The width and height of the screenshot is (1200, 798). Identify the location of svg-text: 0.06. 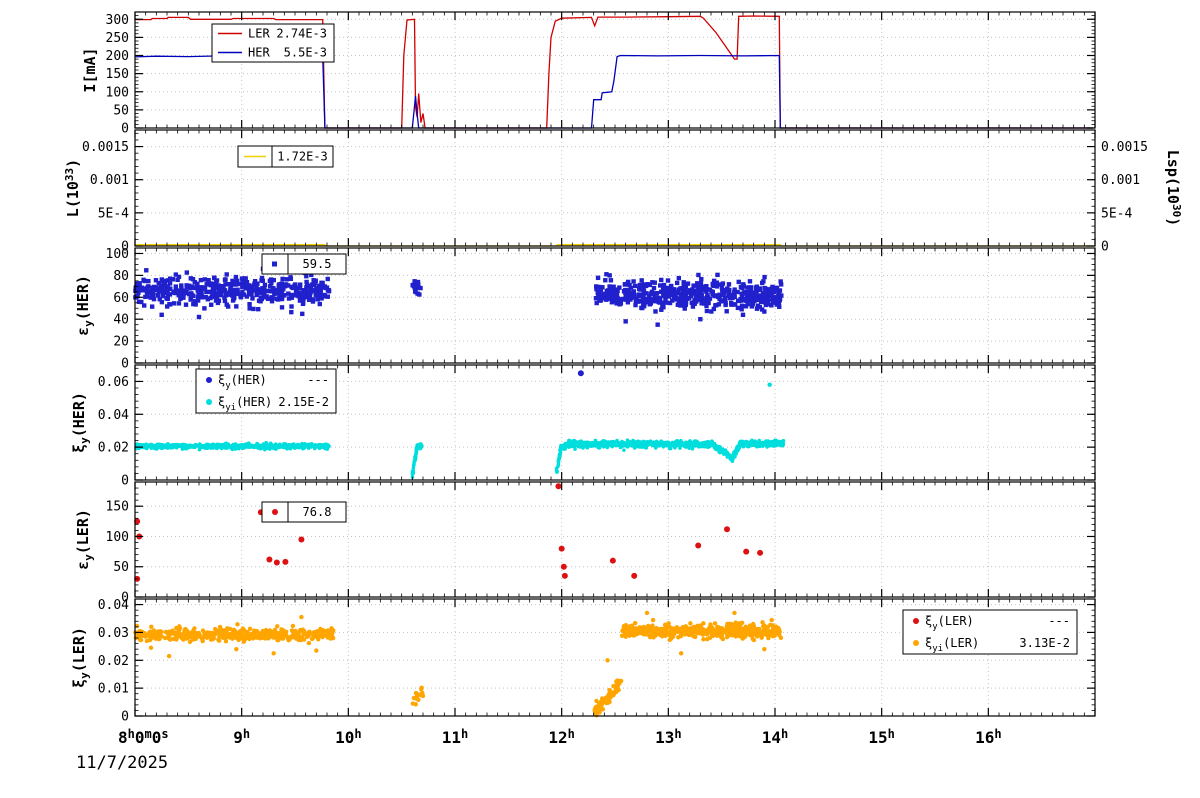
(113, 382).